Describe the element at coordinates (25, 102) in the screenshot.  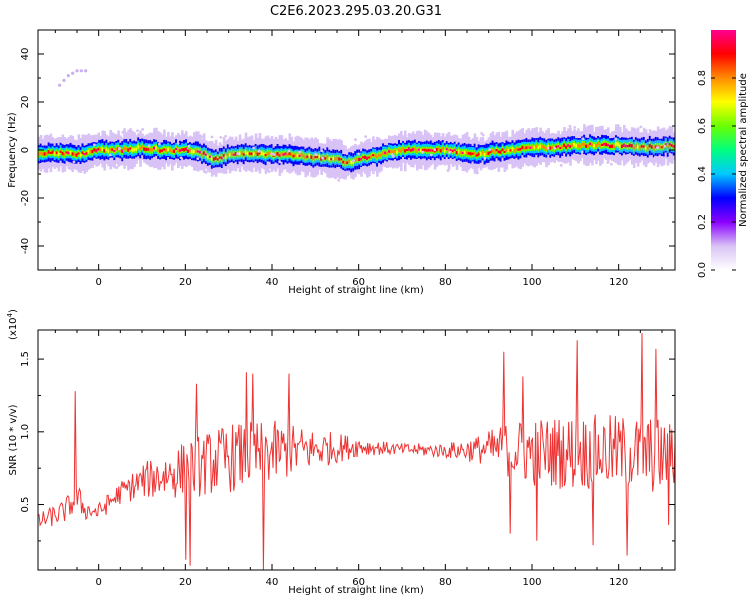
I see `spectrogram-y-tick-label: 20` at that location.